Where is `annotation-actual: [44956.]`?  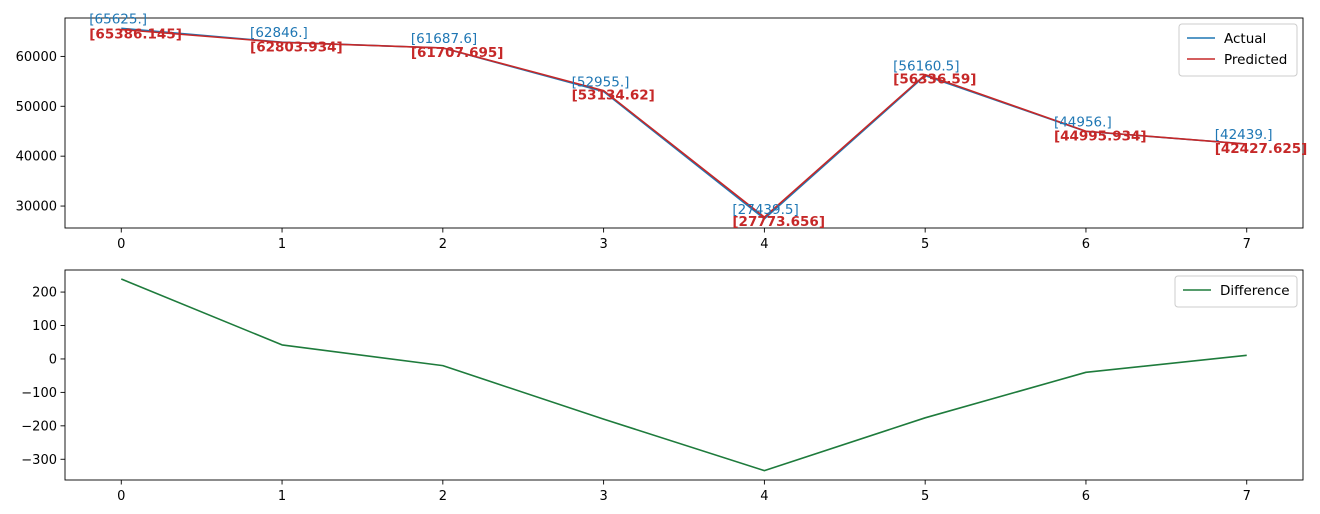
annotation-actual: [44956.] is located at coordinates (1083, 122).